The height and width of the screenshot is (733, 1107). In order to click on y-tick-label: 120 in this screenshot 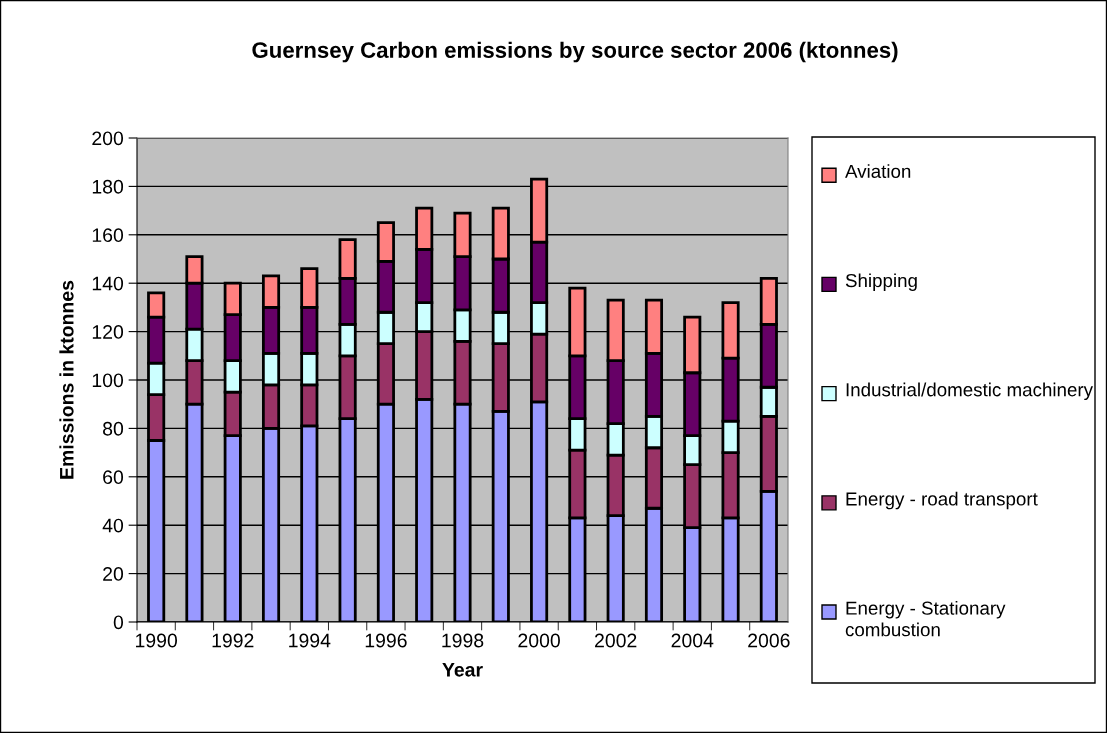, I will do `click(108, 332)`.